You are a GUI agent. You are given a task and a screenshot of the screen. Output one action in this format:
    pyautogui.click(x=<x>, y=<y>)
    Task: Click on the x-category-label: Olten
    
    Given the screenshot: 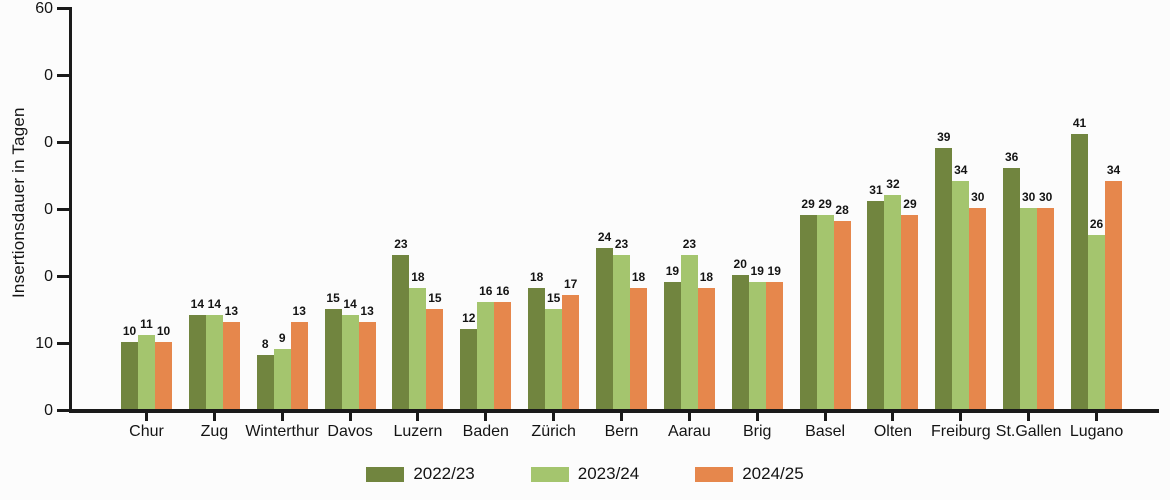 What is the action you would take?
    pyautogui.click(x=893, y=431)
    